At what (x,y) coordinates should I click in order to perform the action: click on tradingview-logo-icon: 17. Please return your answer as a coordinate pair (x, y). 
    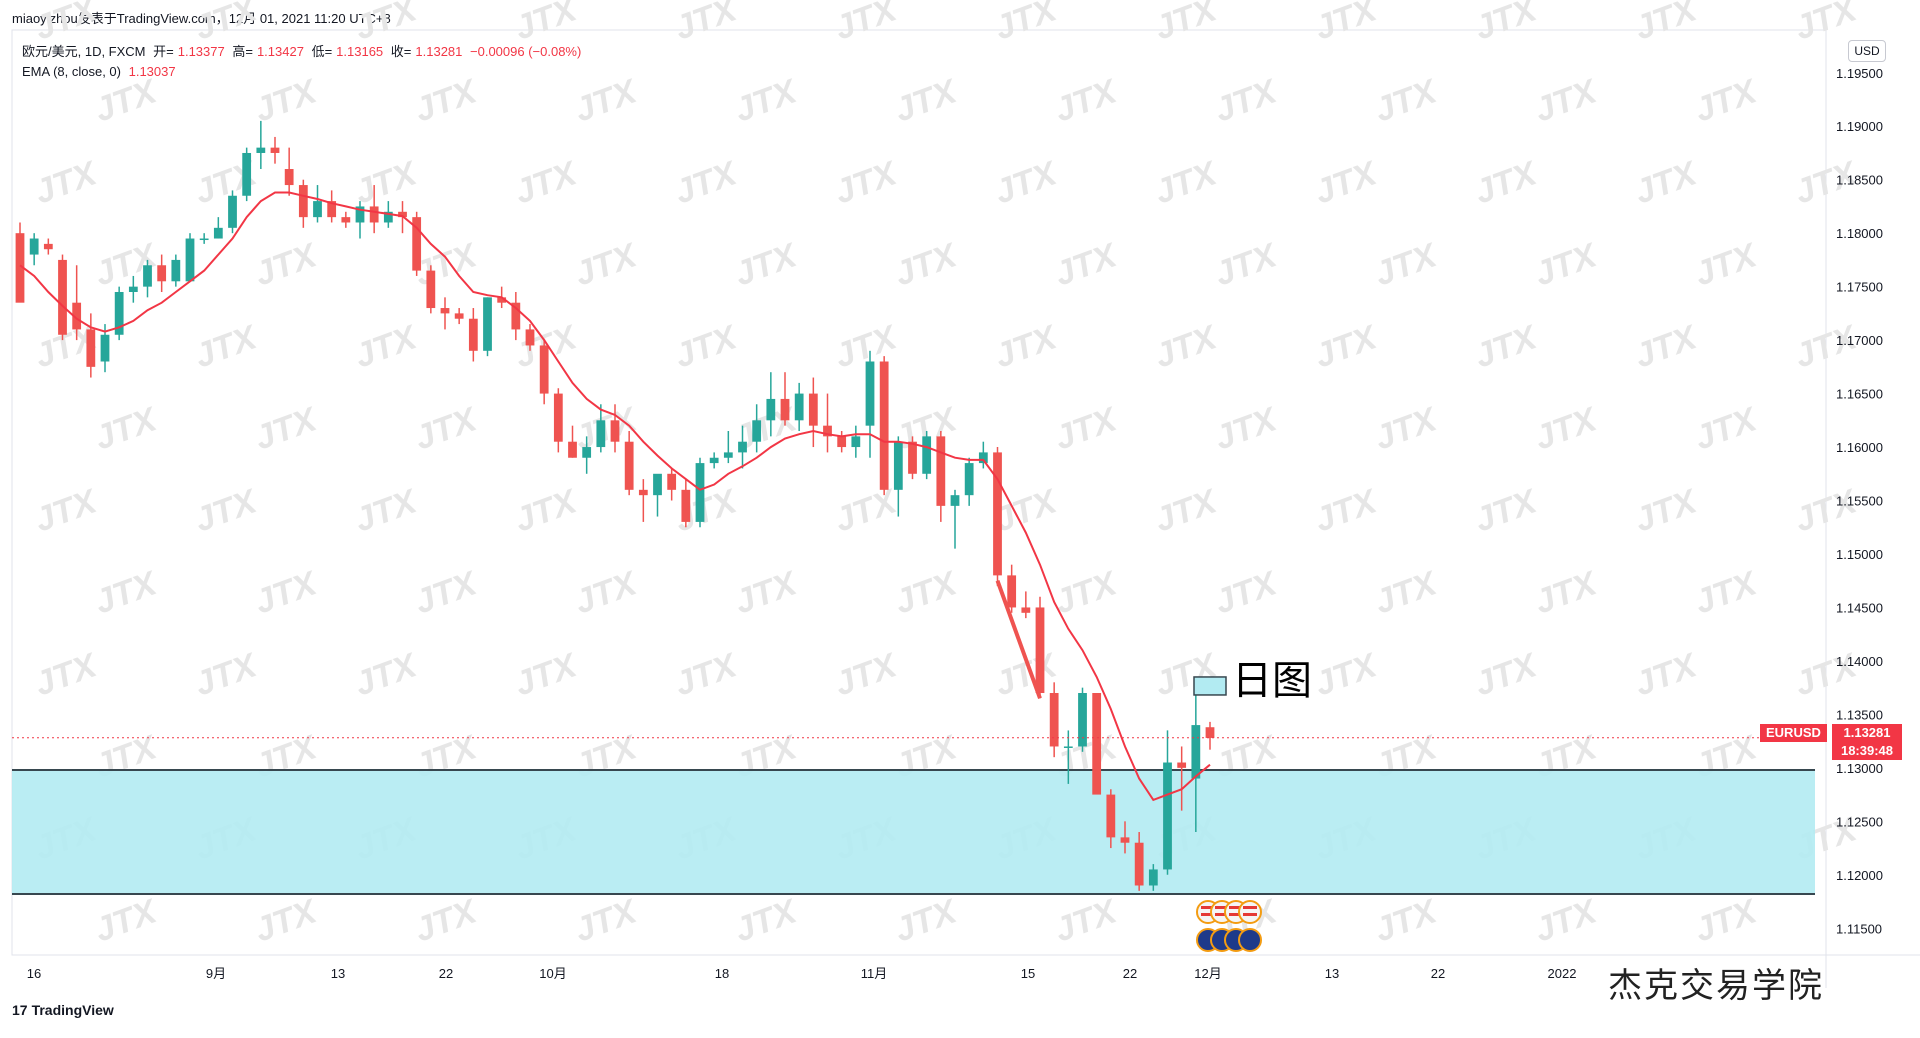
    Looking at the image, I should click on (20, 1010).